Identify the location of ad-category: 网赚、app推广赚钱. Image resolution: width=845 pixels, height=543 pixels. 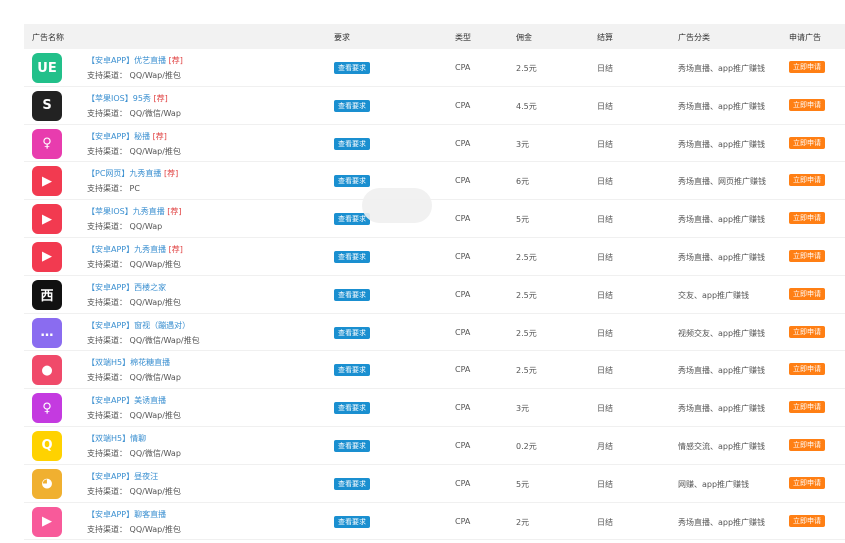
(714, 484).